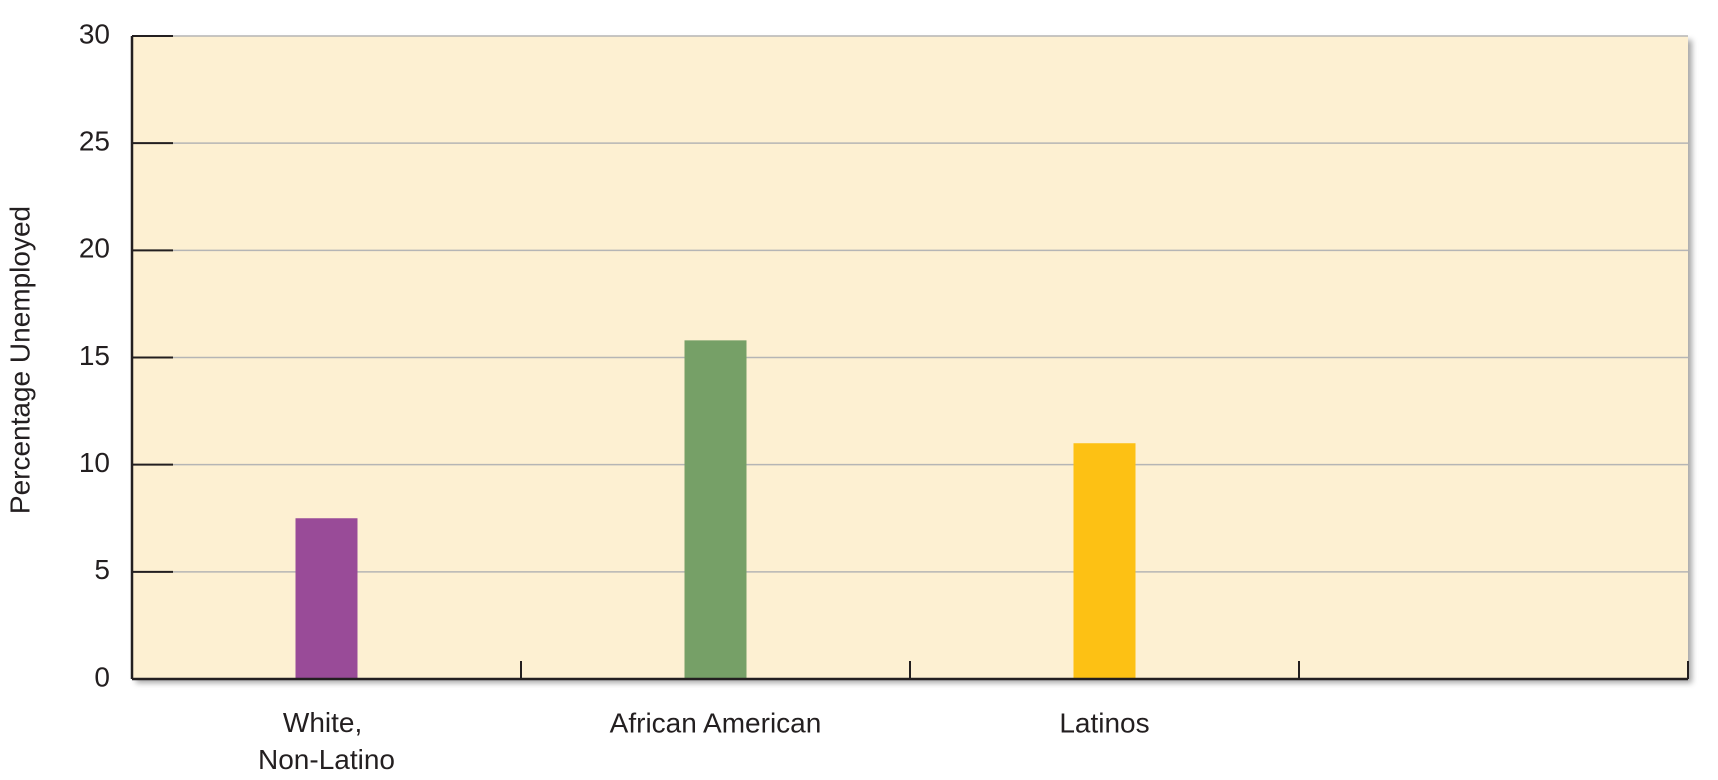 The width and height of the screenshot is (1718, 780). I want to click on y-tick-label: 10, so click(94, 462).